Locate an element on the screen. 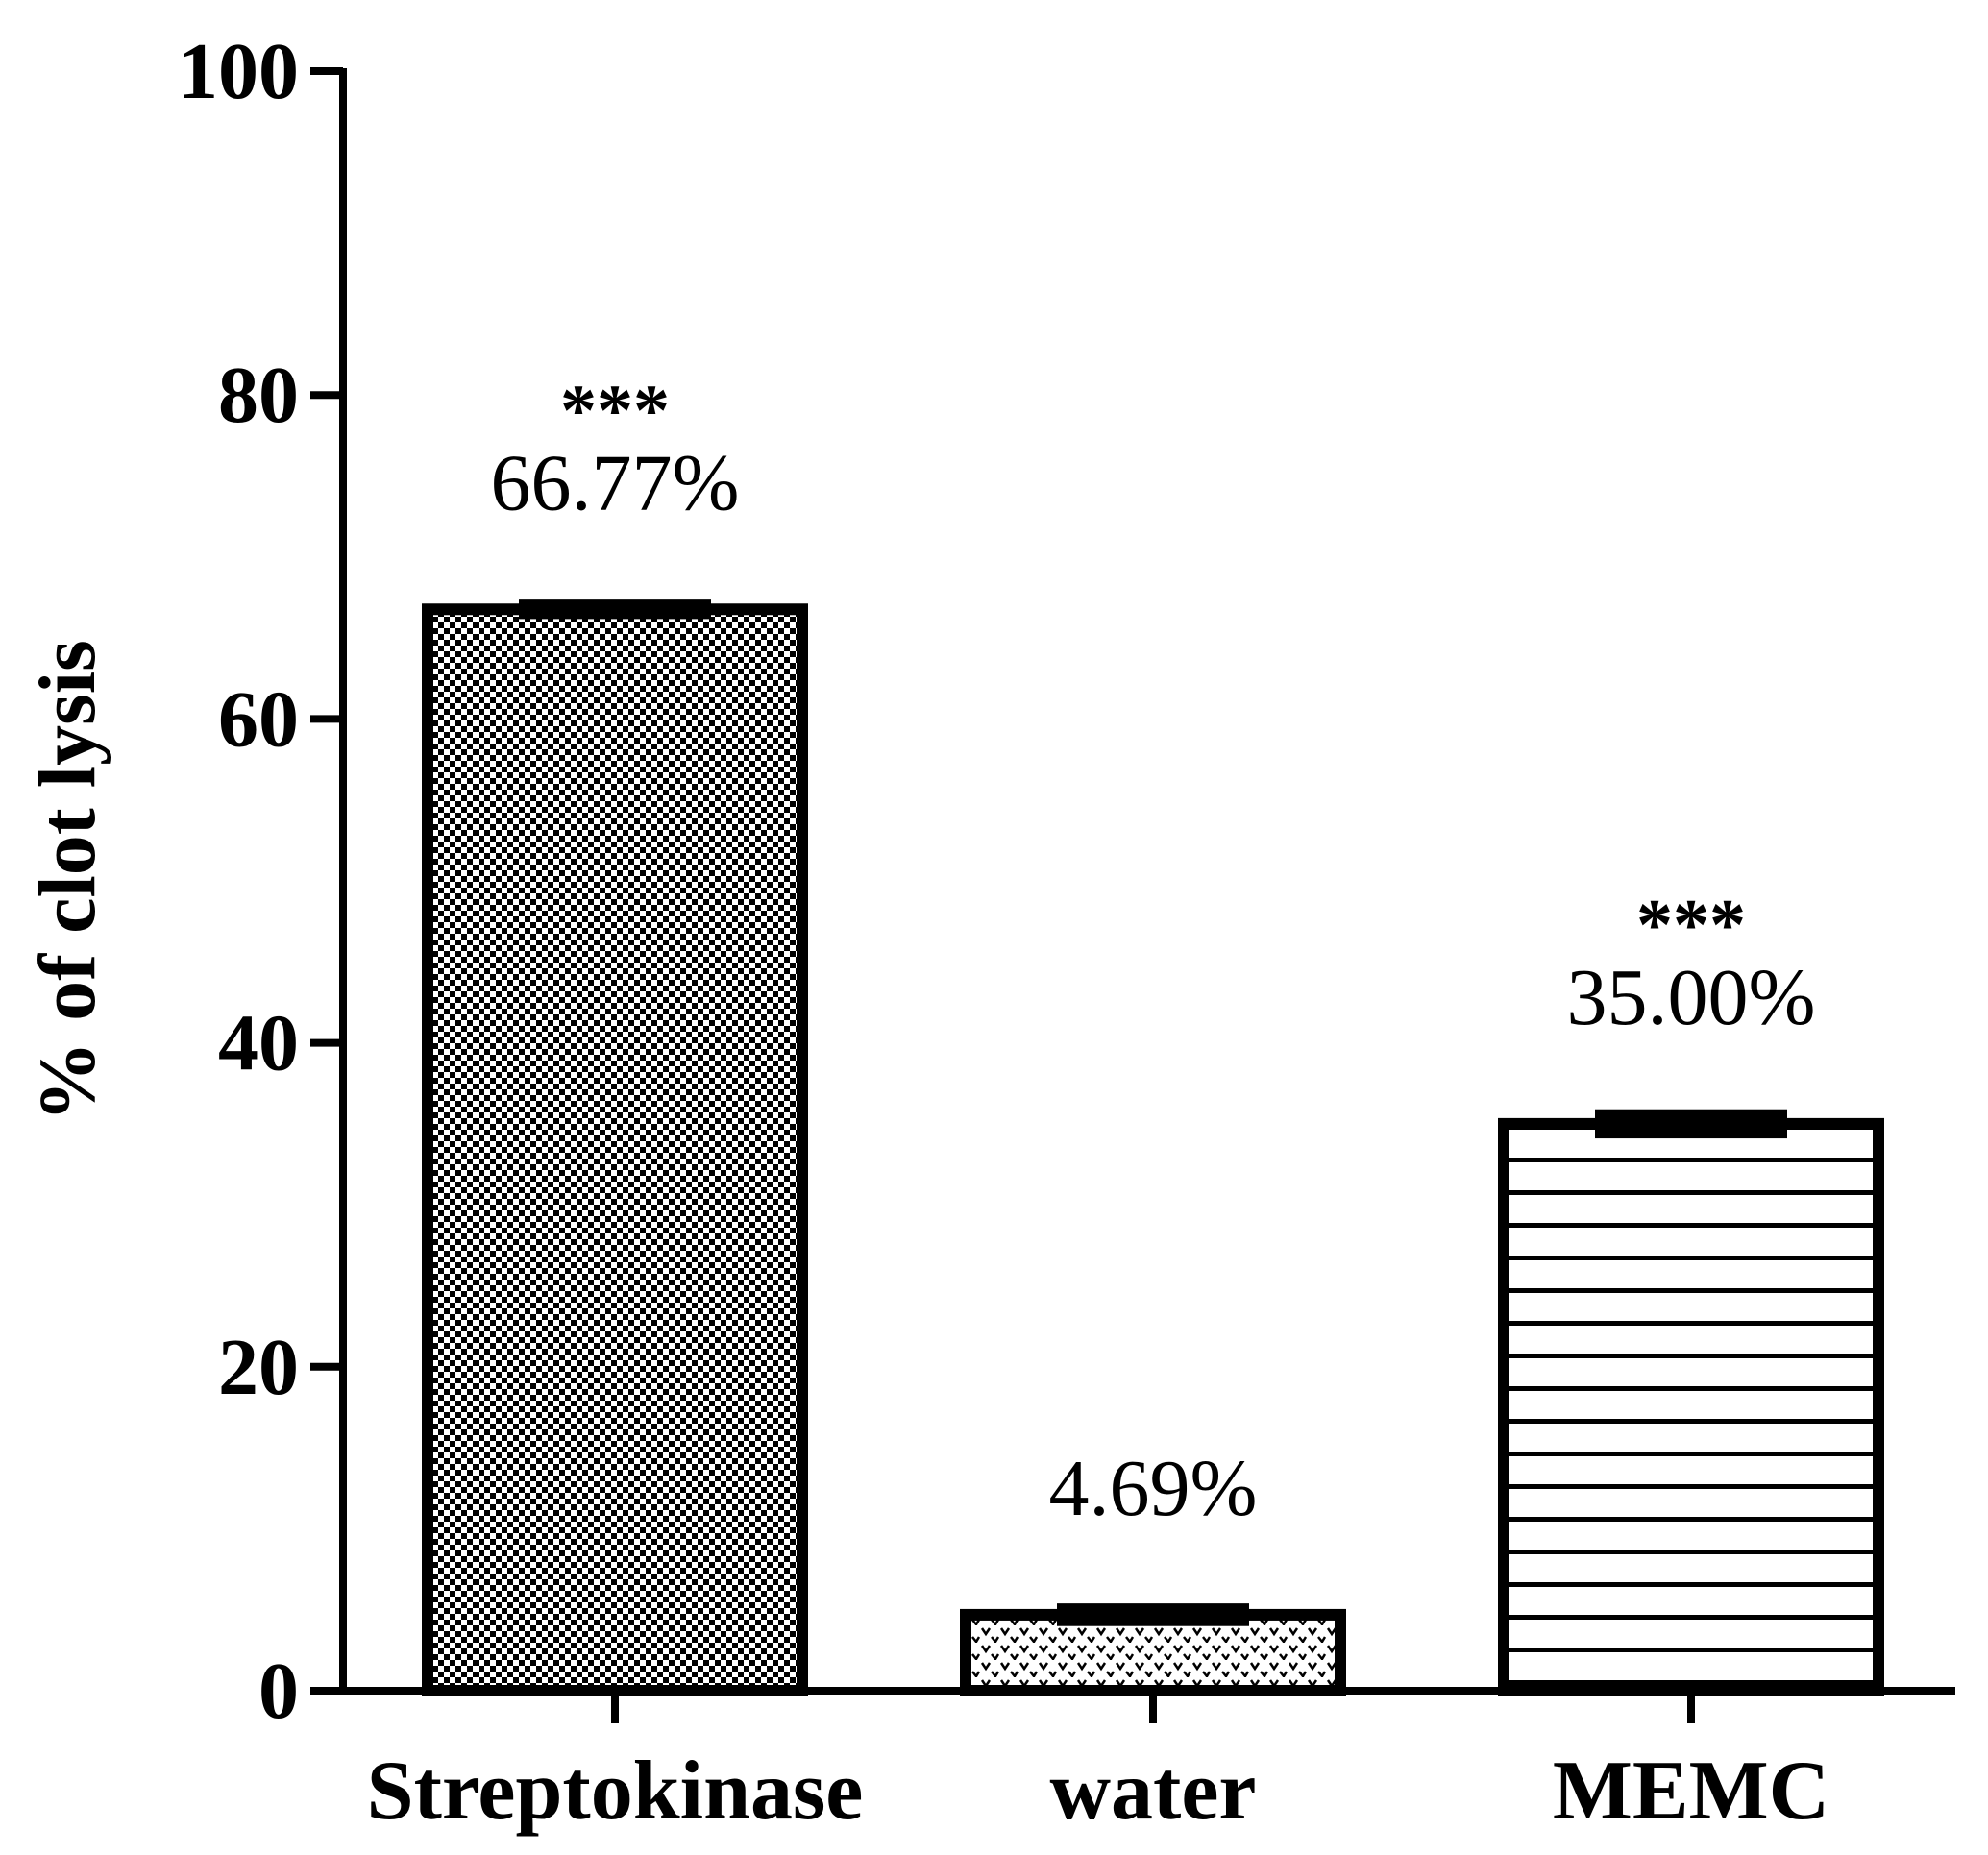 The width and height of the screenshot is (1988, 1855). x-tick-label-water: water is located at coordinates (1153, 1791).